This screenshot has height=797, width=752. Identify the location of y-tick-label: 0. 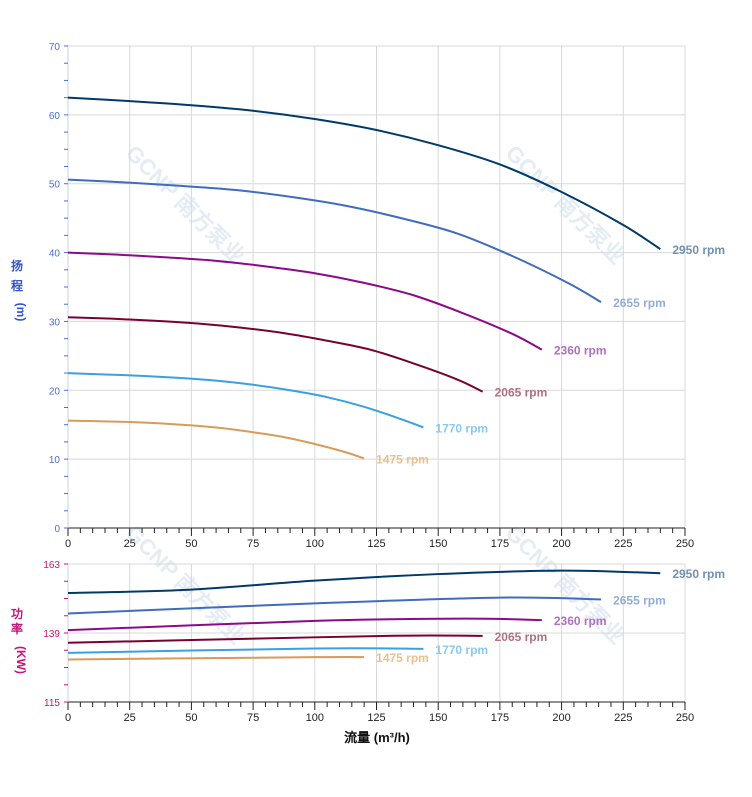
(57, 529).